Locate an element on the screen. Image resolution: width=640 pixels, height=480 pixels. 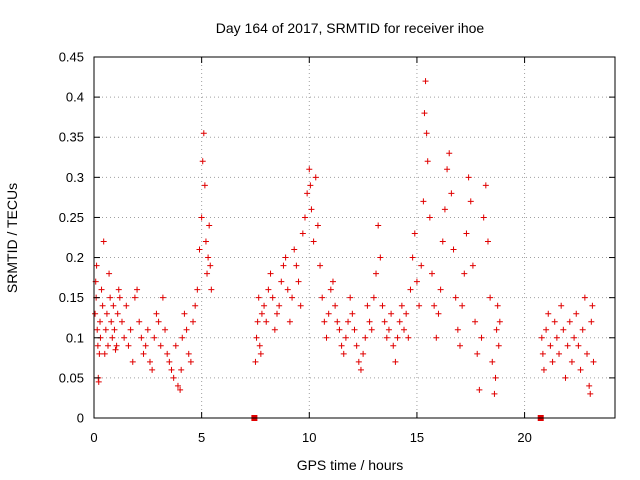
x-tick-label: 5 is located at coordinates (201, 437).